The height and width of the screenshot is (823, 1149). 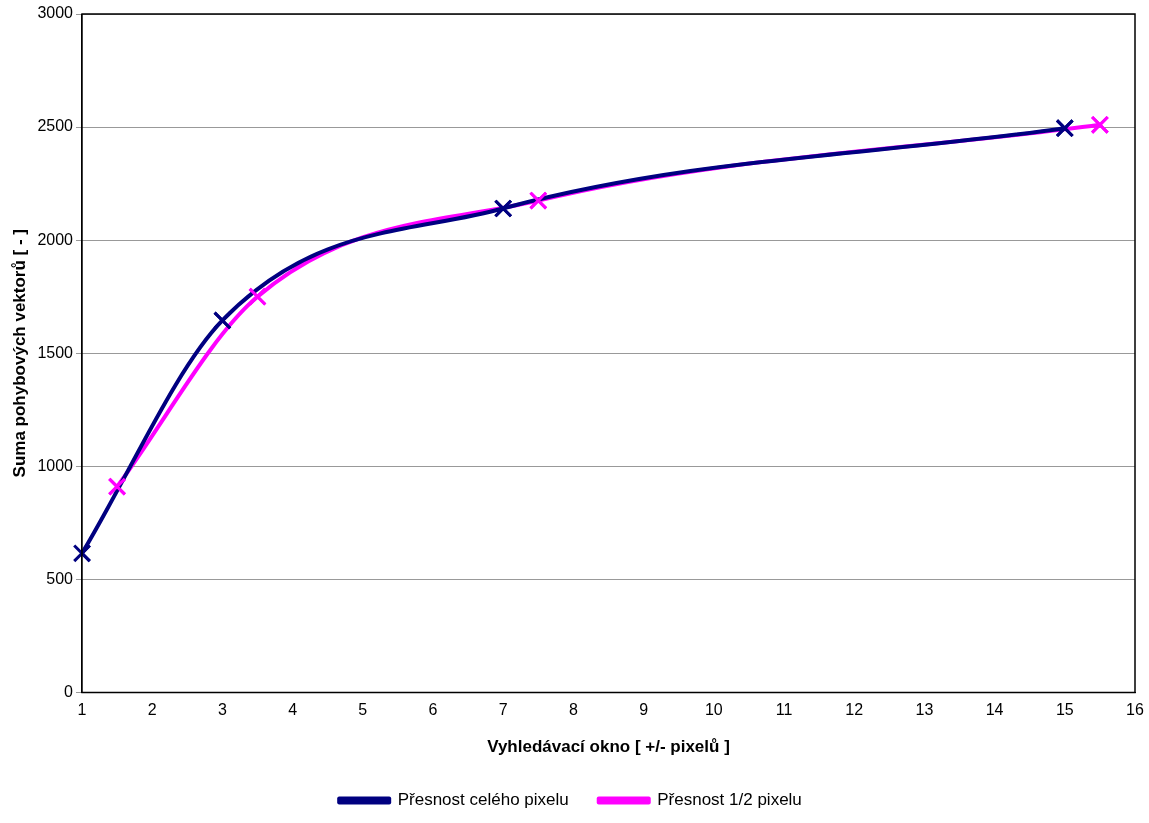 What do you see at coordinates (55, 126) in the screenshot?
I see `y-tick-label: 2500` at bounding box center [55, 126].